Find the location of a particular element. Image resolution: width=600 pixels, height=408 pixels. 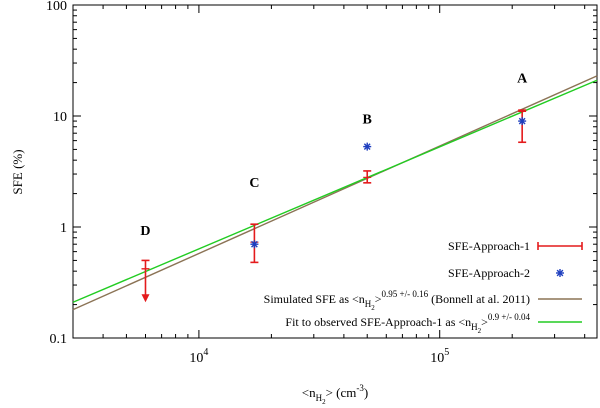

down-arrow-icon is located at coordinates (145, 298).